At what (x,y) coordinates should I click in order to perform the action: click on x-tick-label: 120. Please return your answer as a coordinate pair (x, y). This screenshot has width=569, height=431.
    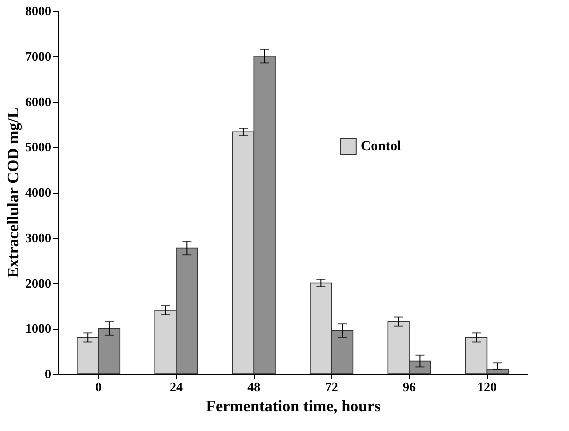
    Looking at the image, I should click on (487, 387).